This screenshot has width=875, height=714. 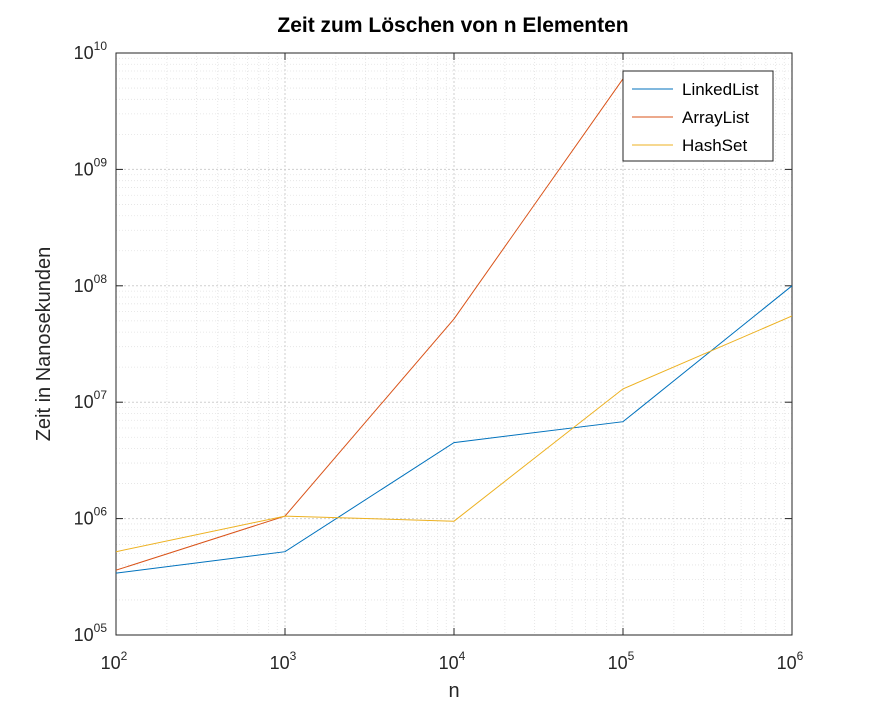 I want to click on y-tick-label: 1010, so click(x=91, y=51).